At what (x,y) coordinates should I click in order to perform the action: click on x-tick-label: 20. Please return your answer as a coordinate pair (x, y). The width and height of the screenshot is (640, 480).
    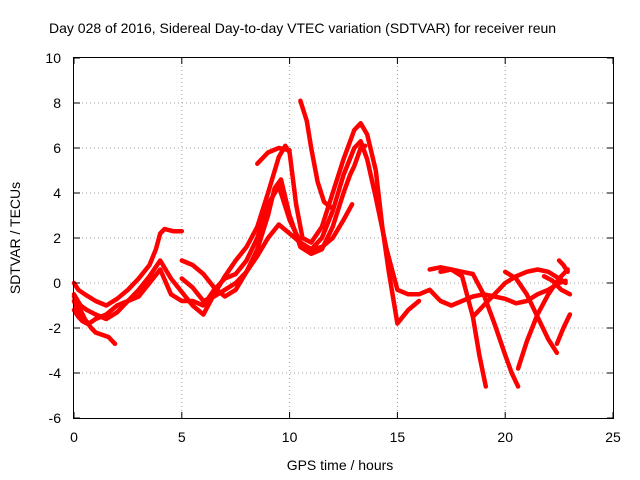
    Looking at the image, I should click on (505, 437).